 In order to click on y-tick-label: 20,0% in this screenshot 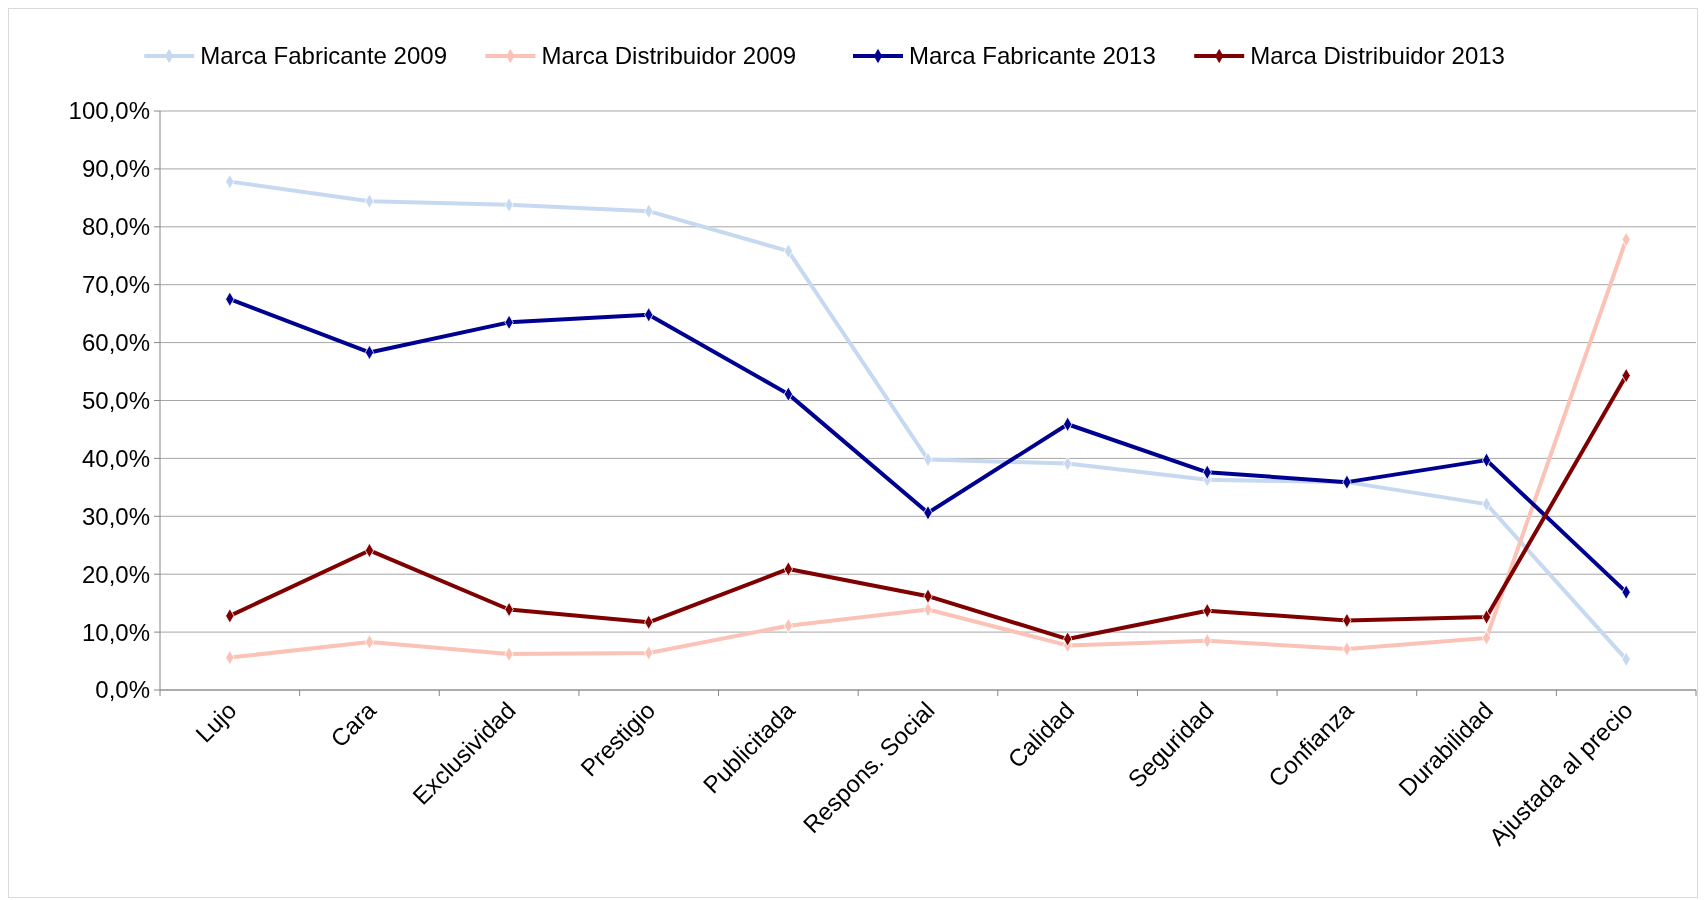, I will do `click(115, 574)`.